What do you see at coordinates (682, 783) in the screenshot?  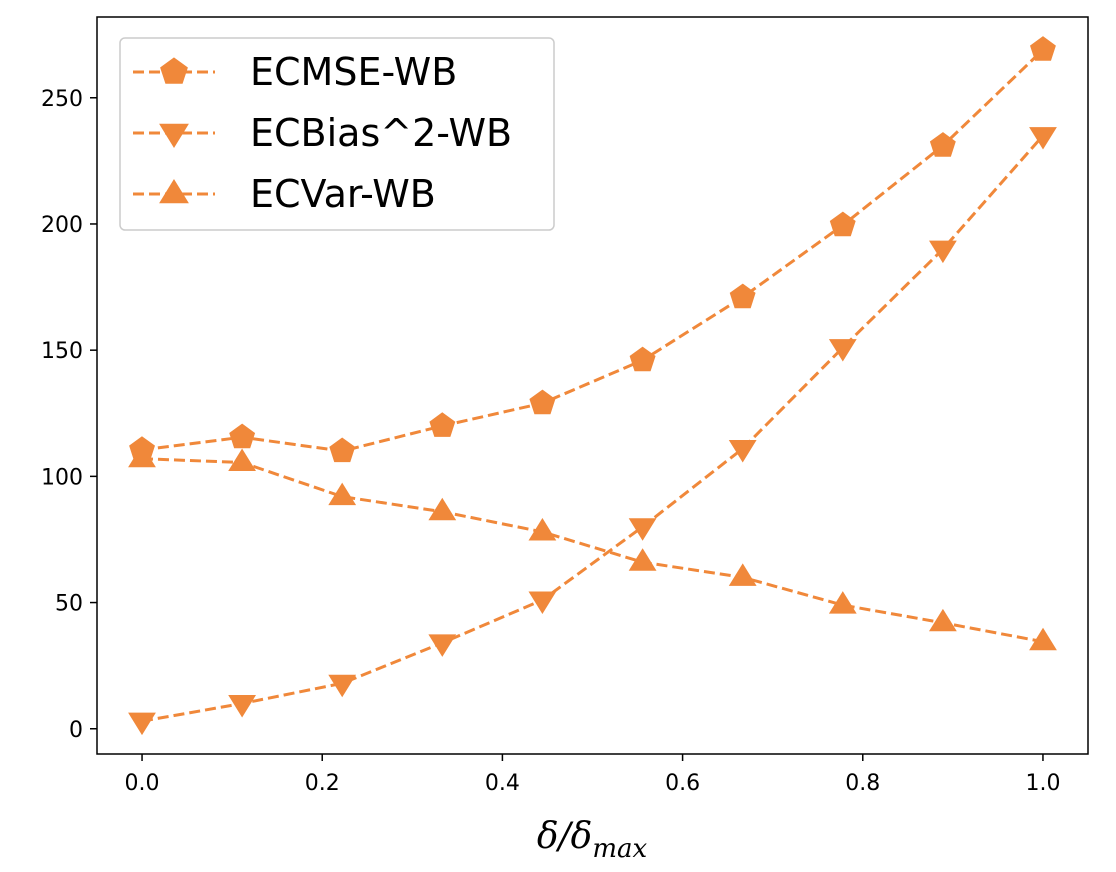 I see `x-tick-label: 0.6` at bounding box center [682, 783].